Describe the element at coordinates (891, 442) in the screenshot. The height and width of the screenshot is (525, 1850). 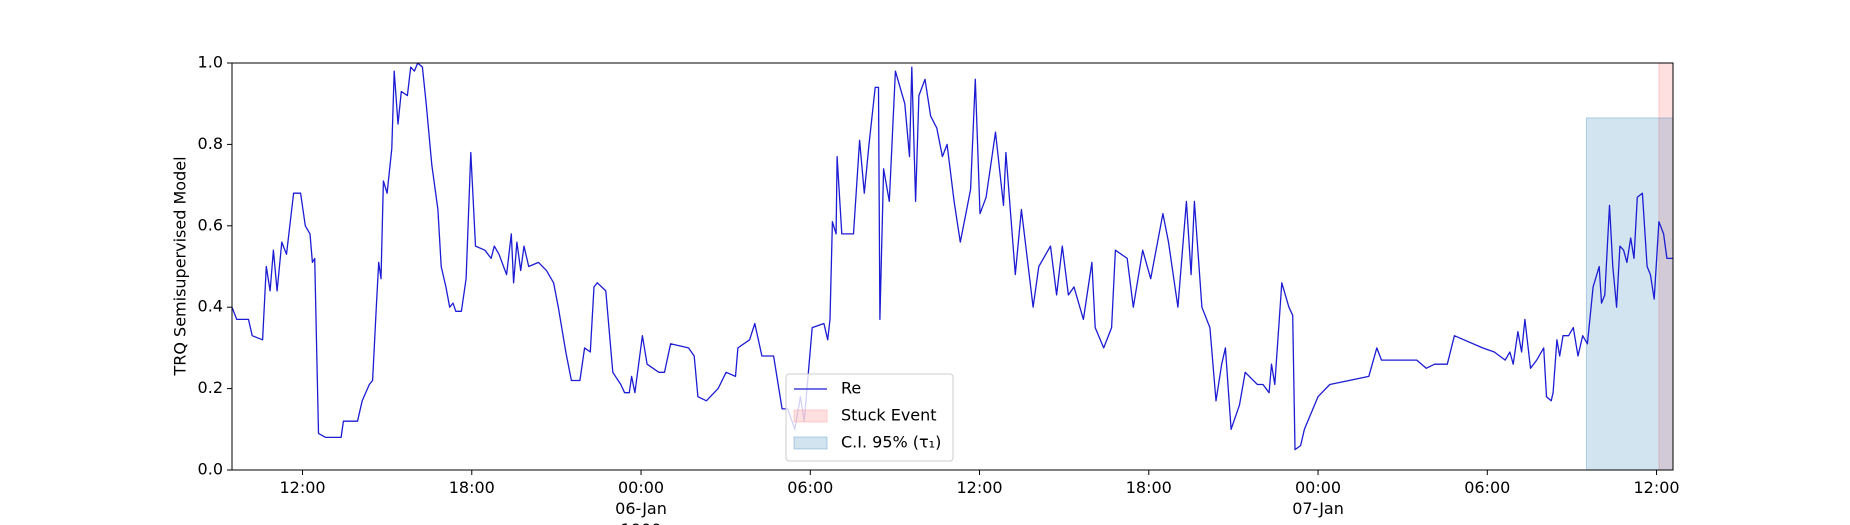
I see `legend-label: C.I. 95% (τ₁)` at that location.